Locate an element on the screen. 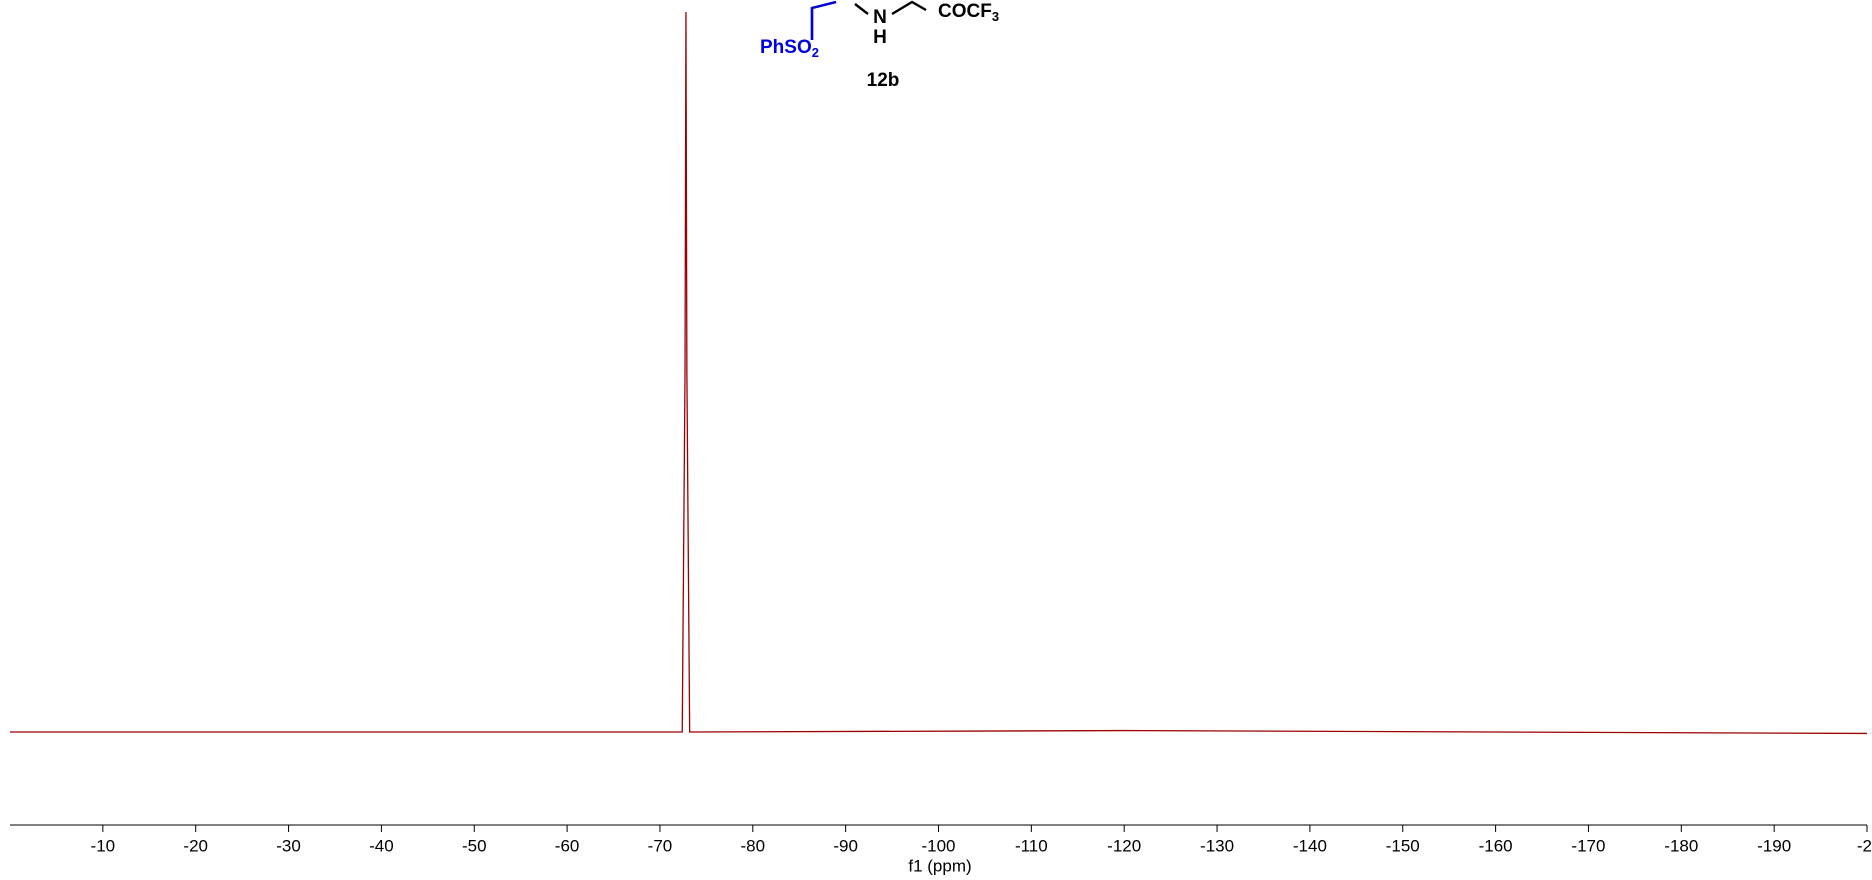  x-tick-label: -40 is located at coordinates (381, 845).